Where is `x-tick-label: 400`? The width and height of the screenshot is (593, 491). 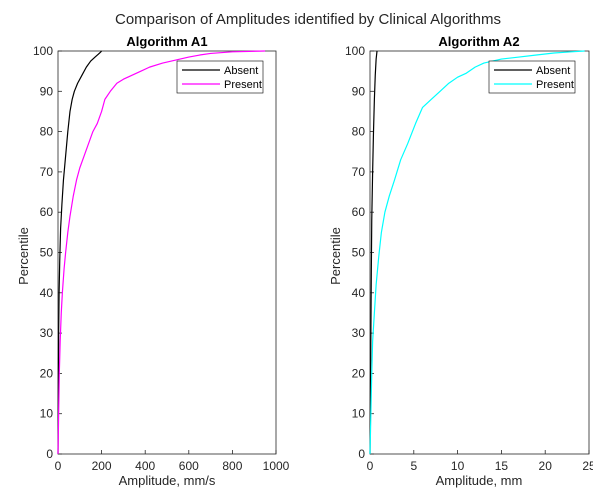
x-tick-label: 400 is located at coordinates (145, 466).